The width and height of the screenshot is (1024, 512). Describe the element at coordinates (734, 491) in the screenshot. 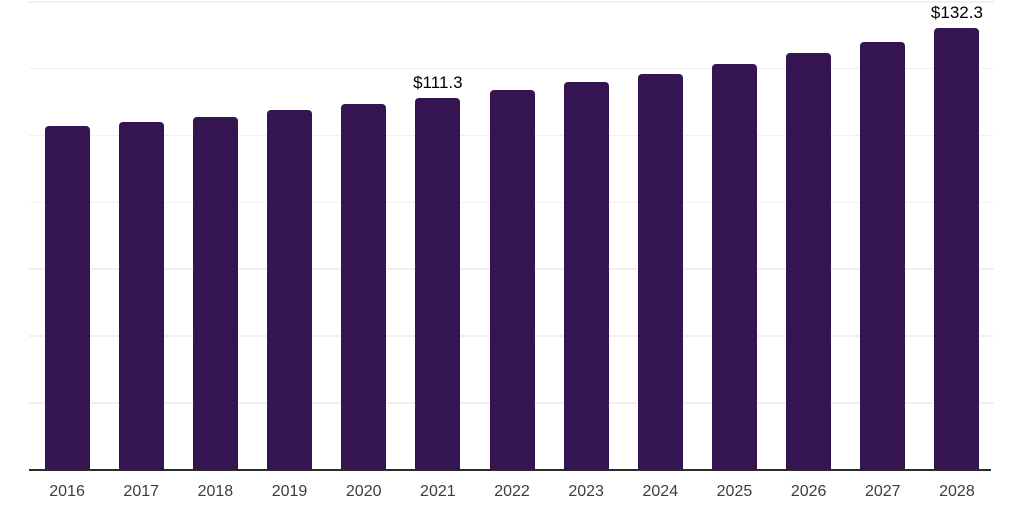

I see `x-tick-label: 2025` at that location.